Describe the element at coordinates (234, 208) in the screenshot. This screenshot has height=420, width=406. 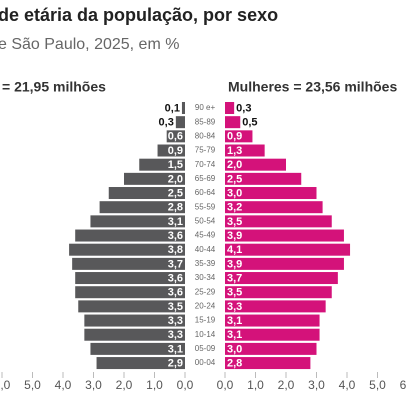
I see `value-label: 3,2` at that location.